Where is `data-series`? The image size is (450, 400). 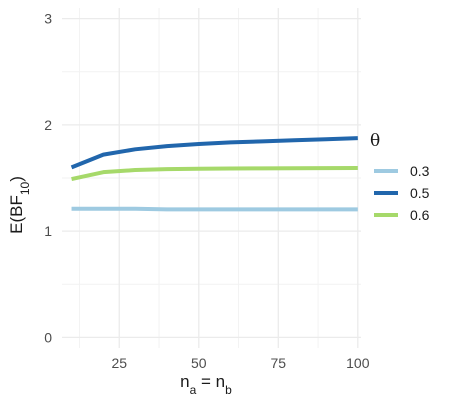
data-series is located at coordinates (214, 174).